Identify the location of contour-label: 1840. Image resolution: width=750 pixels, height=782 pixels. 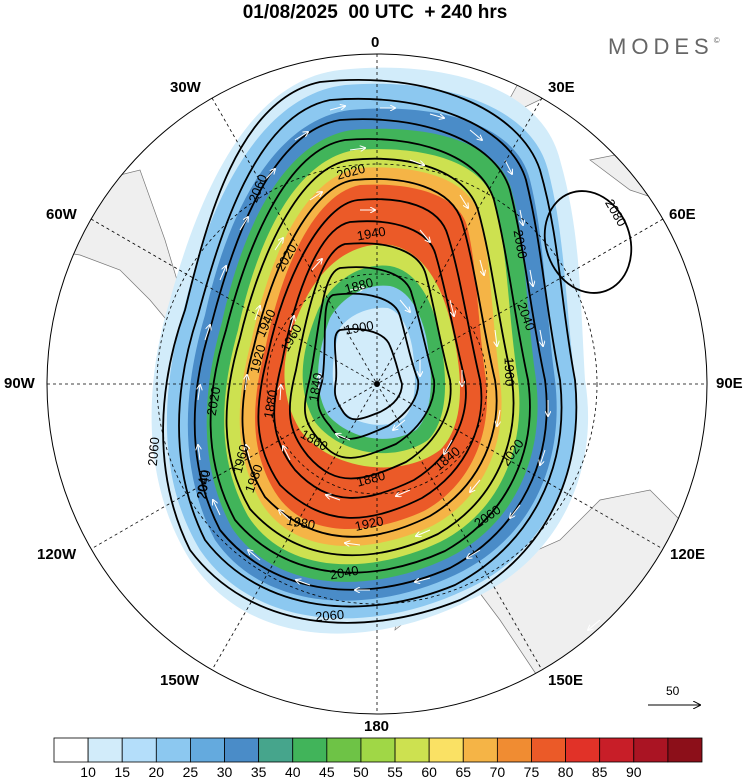
(316, 387).